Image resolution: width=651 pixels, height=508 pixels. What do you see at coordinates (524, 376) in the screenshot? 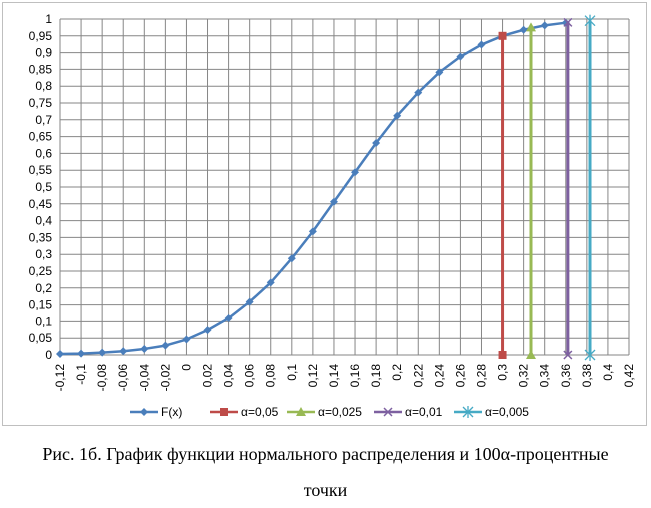
I see `x-tick-label: 0,32` at bounding box center [524, 376].